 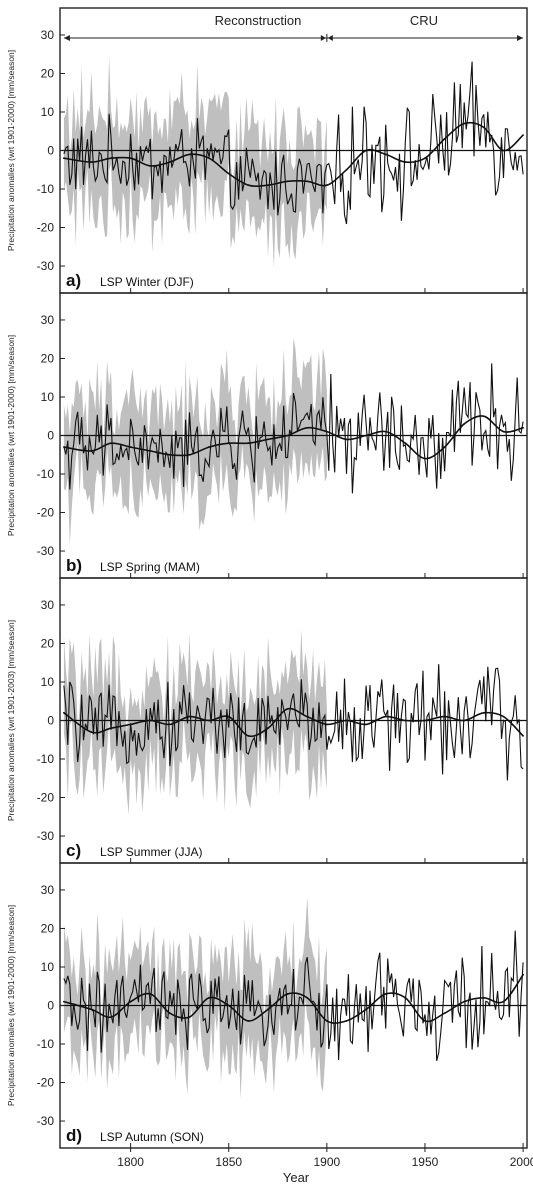 What do you see at coordinates (152, 1137) in the screenshot?
I see `panel-title: LSP Autumn (SON)` at bounding box center [152, 1137].